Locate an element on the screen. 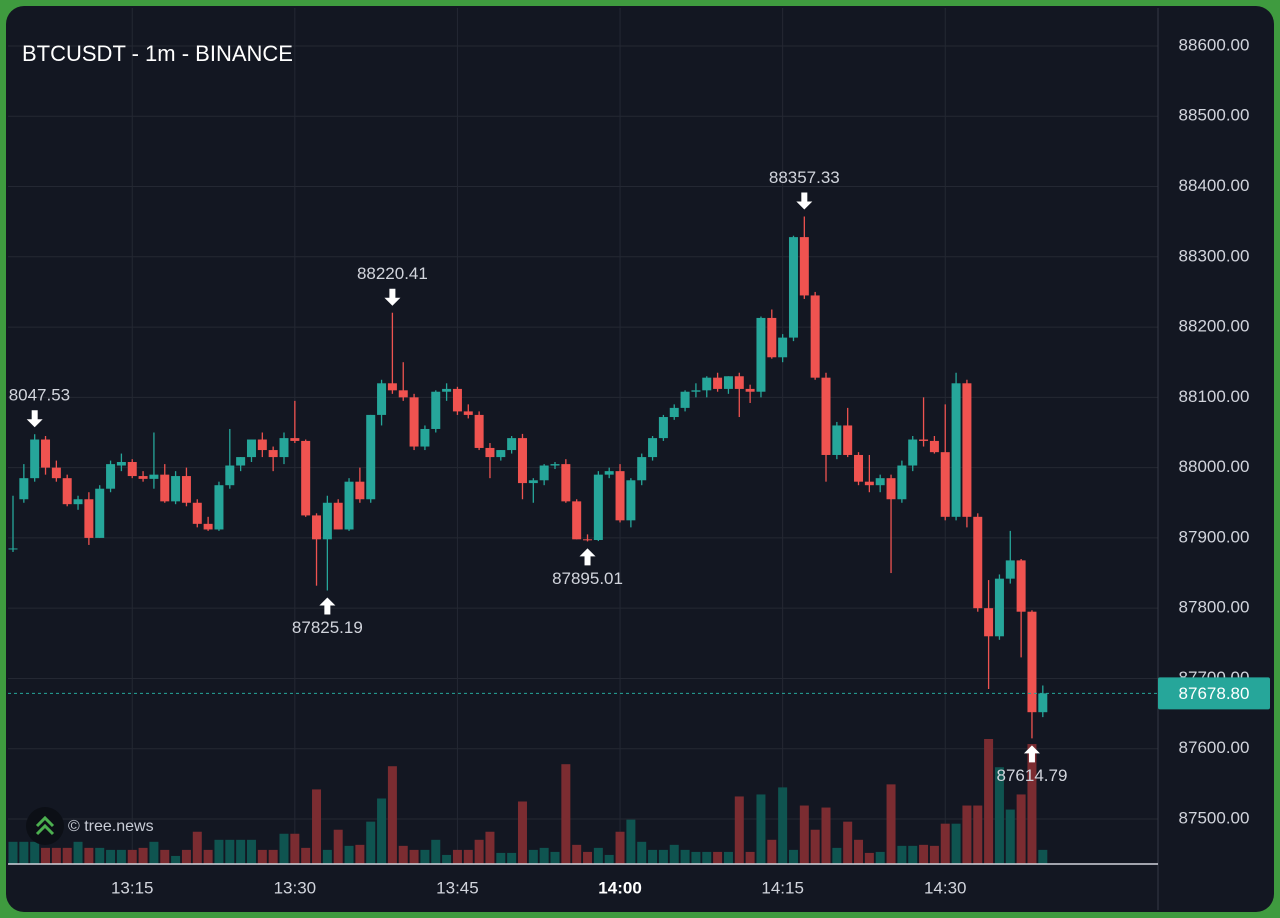 The image size is (1280, 918). annotation-label: 87825.19 is located at coordinates (327, 627).